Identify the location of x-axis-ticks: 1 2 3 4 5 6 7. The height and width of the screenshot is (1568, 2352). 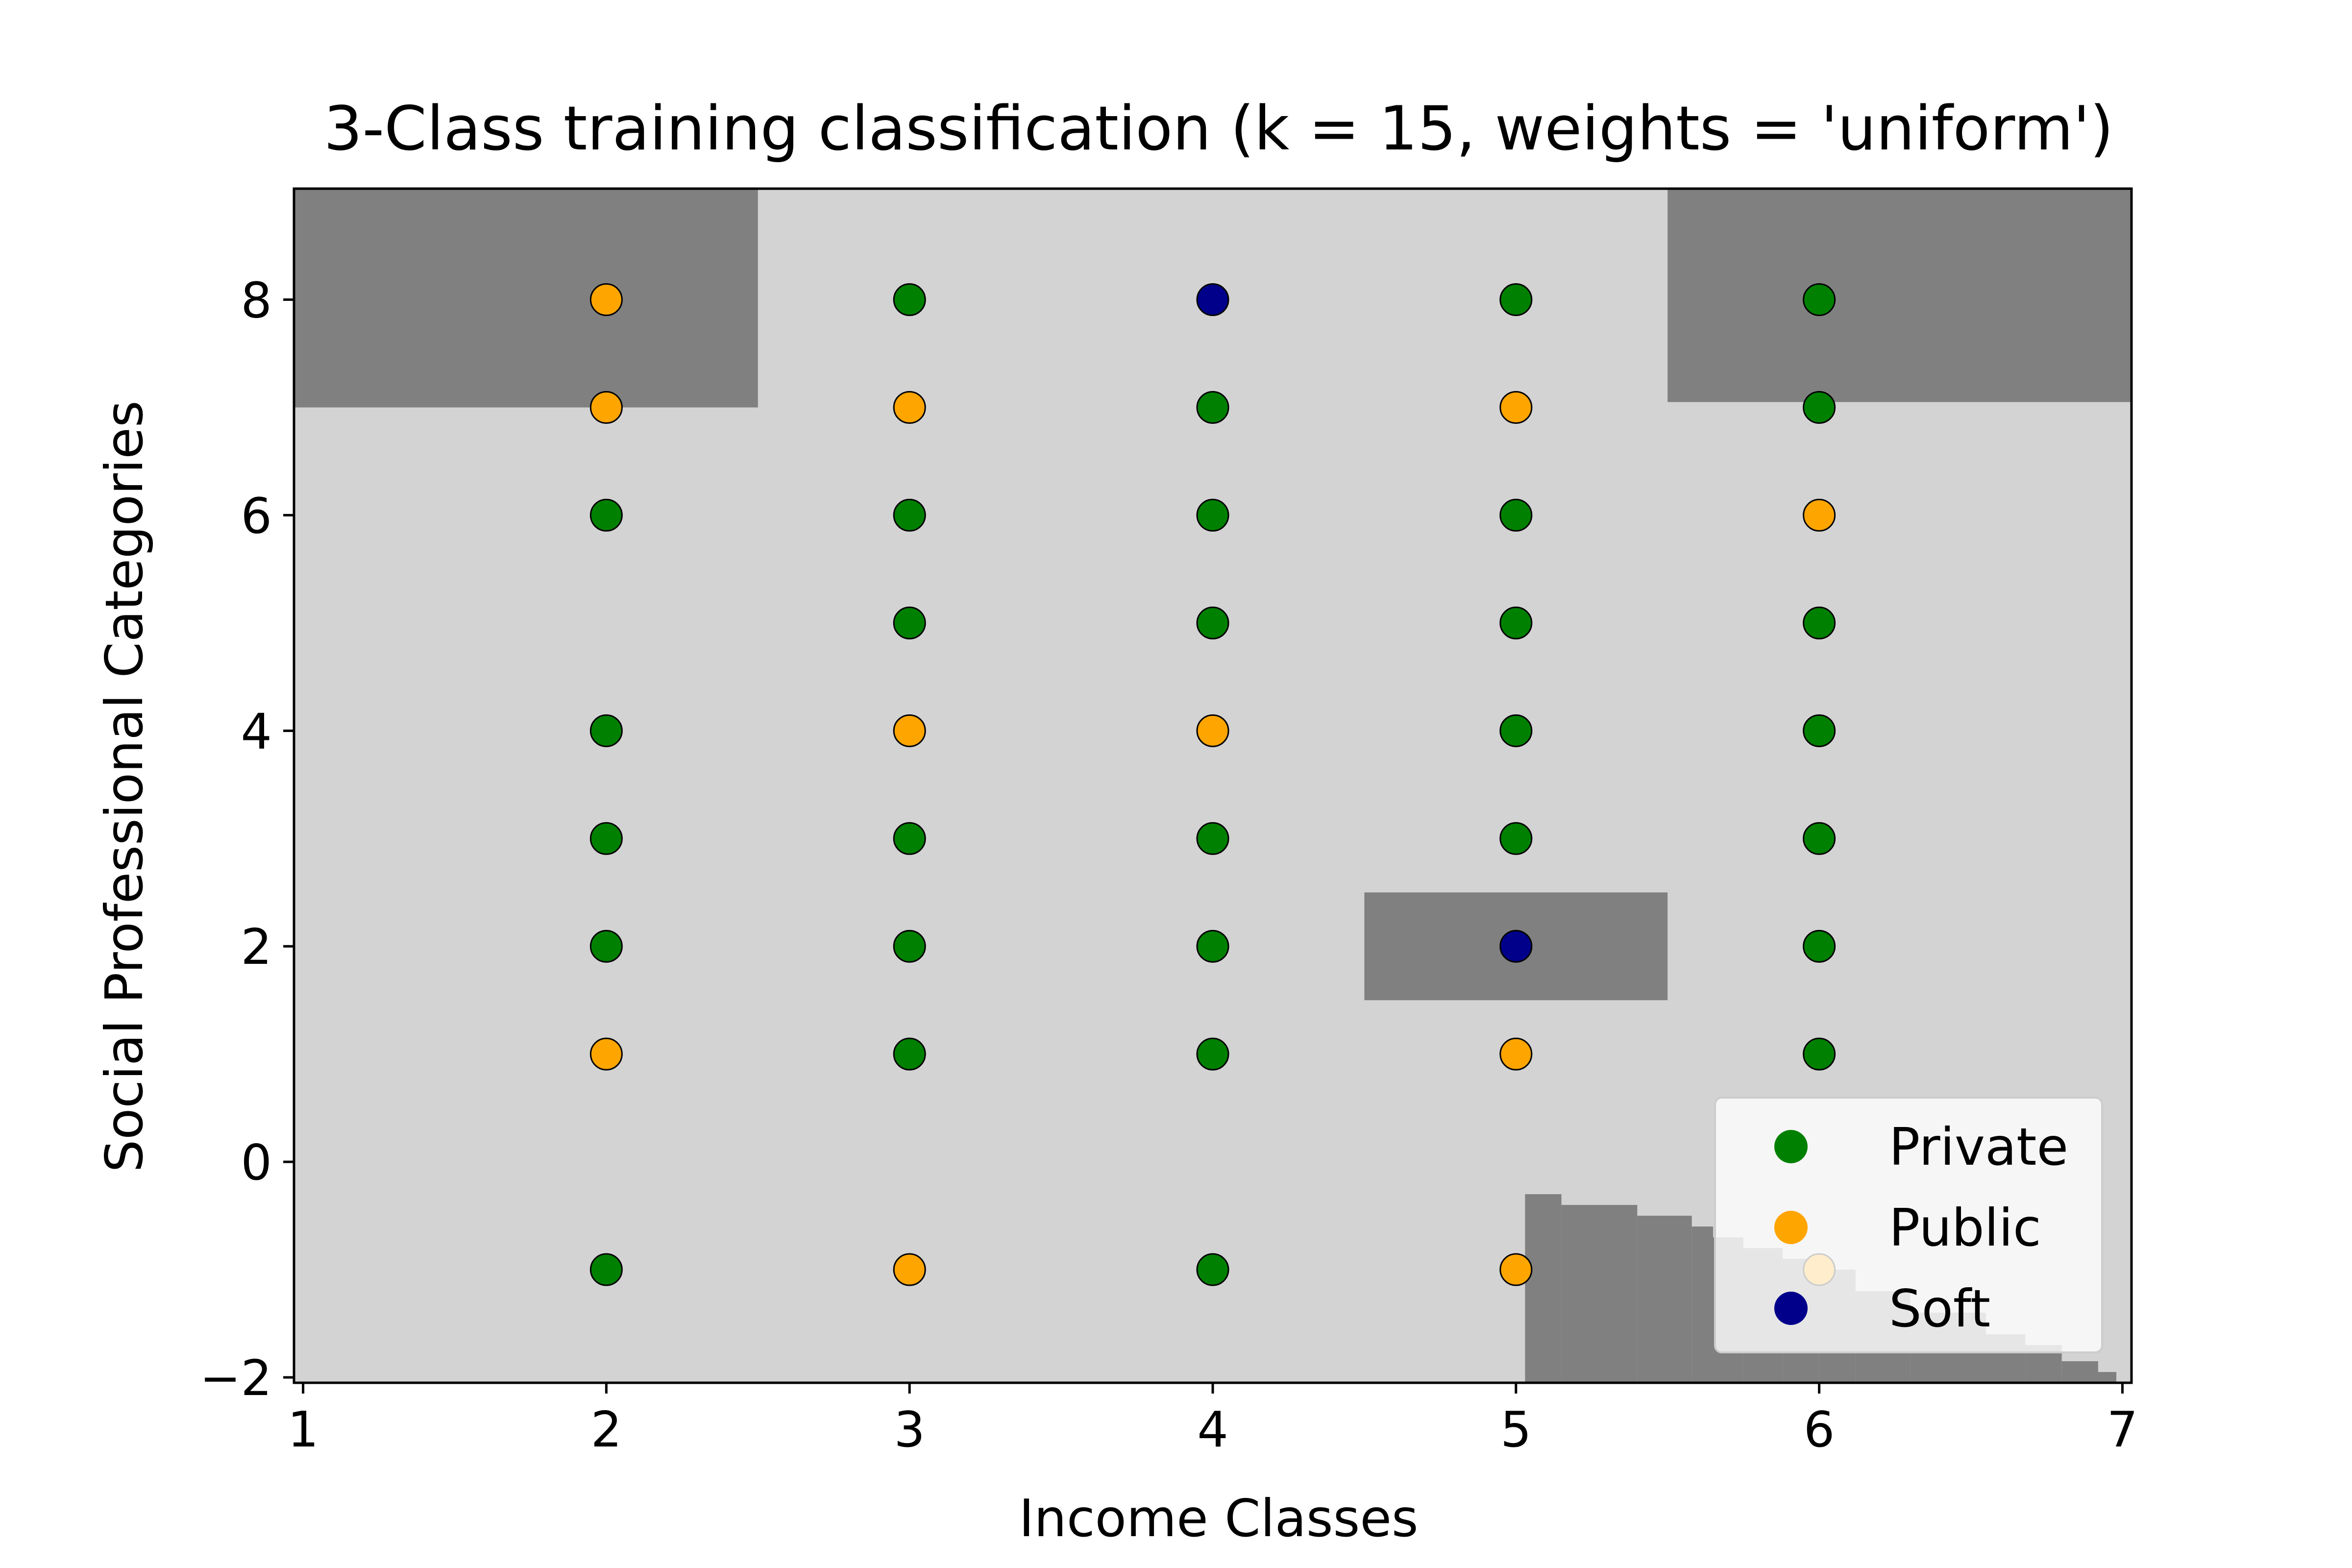
(1213, 1420).